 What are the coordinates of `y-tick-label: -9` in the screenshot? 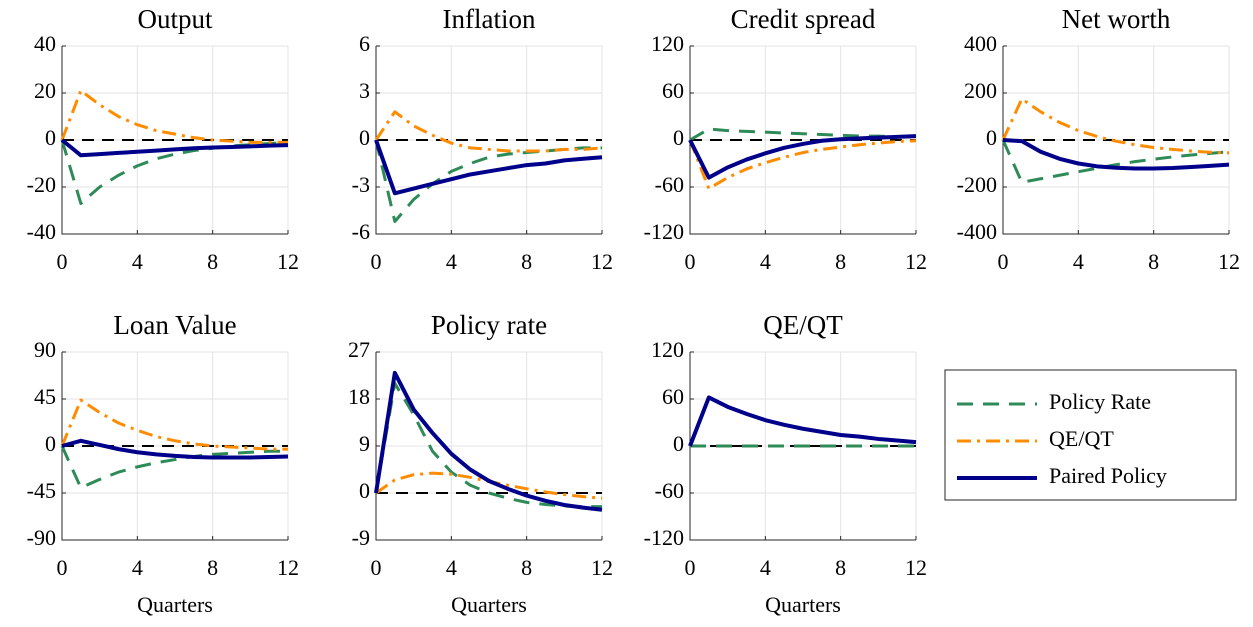 It's located at (361, 537).